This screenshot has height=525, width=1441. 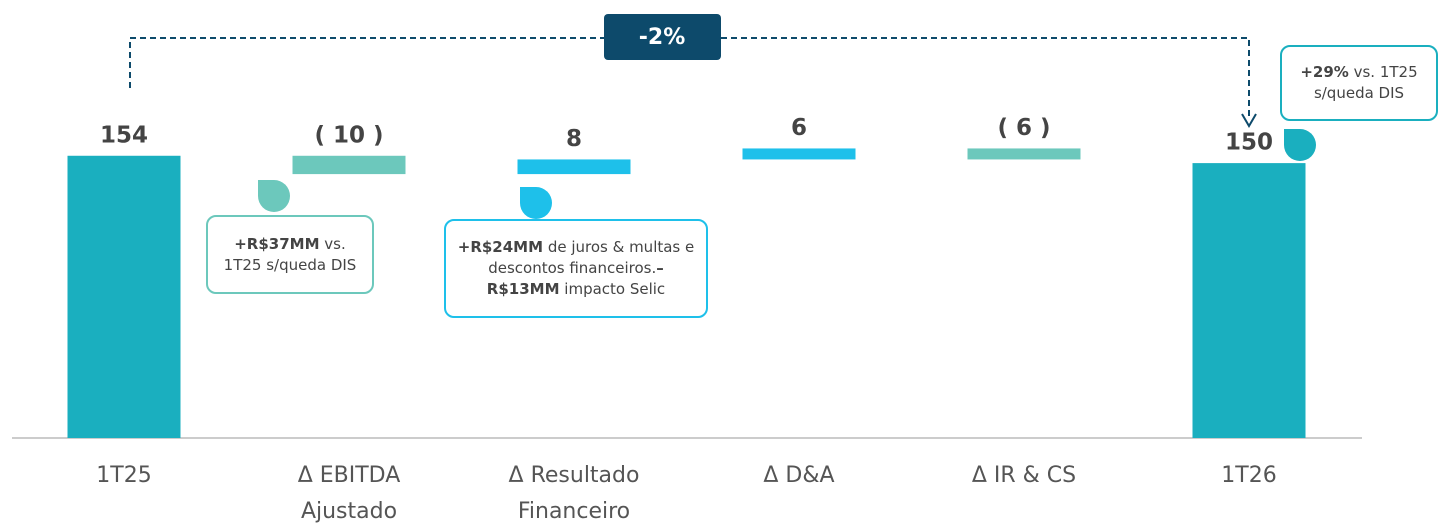 I want to click on x-tick-label: 1T26, so click(x=1249, y=475).